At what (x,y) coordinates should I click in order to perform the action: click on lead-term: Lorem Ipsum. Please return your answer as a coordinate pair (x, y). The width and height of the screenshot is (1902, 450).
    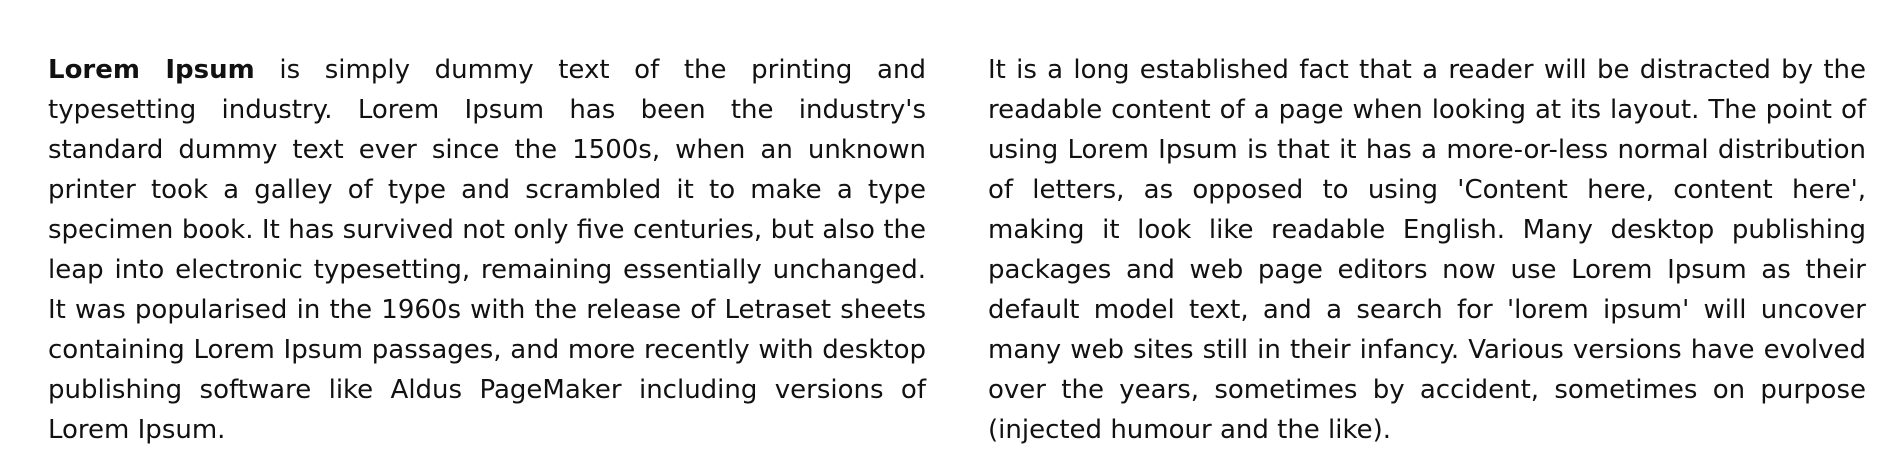
    Looking at the image, I should click on (151, 70).